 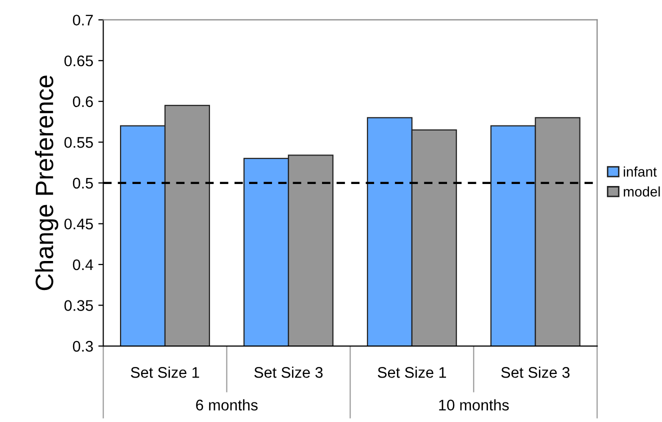 I want to click on y-tick-label: 0.55, so click(x=78, y=142).